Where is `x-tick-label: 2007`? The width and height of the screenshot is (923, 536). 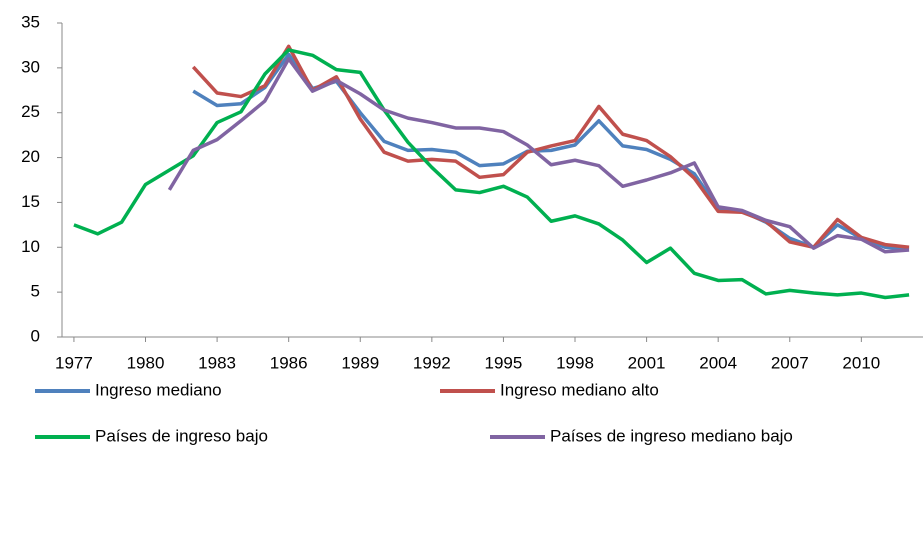
x-tick-label: 2007 is located at coordinates (790, 362).